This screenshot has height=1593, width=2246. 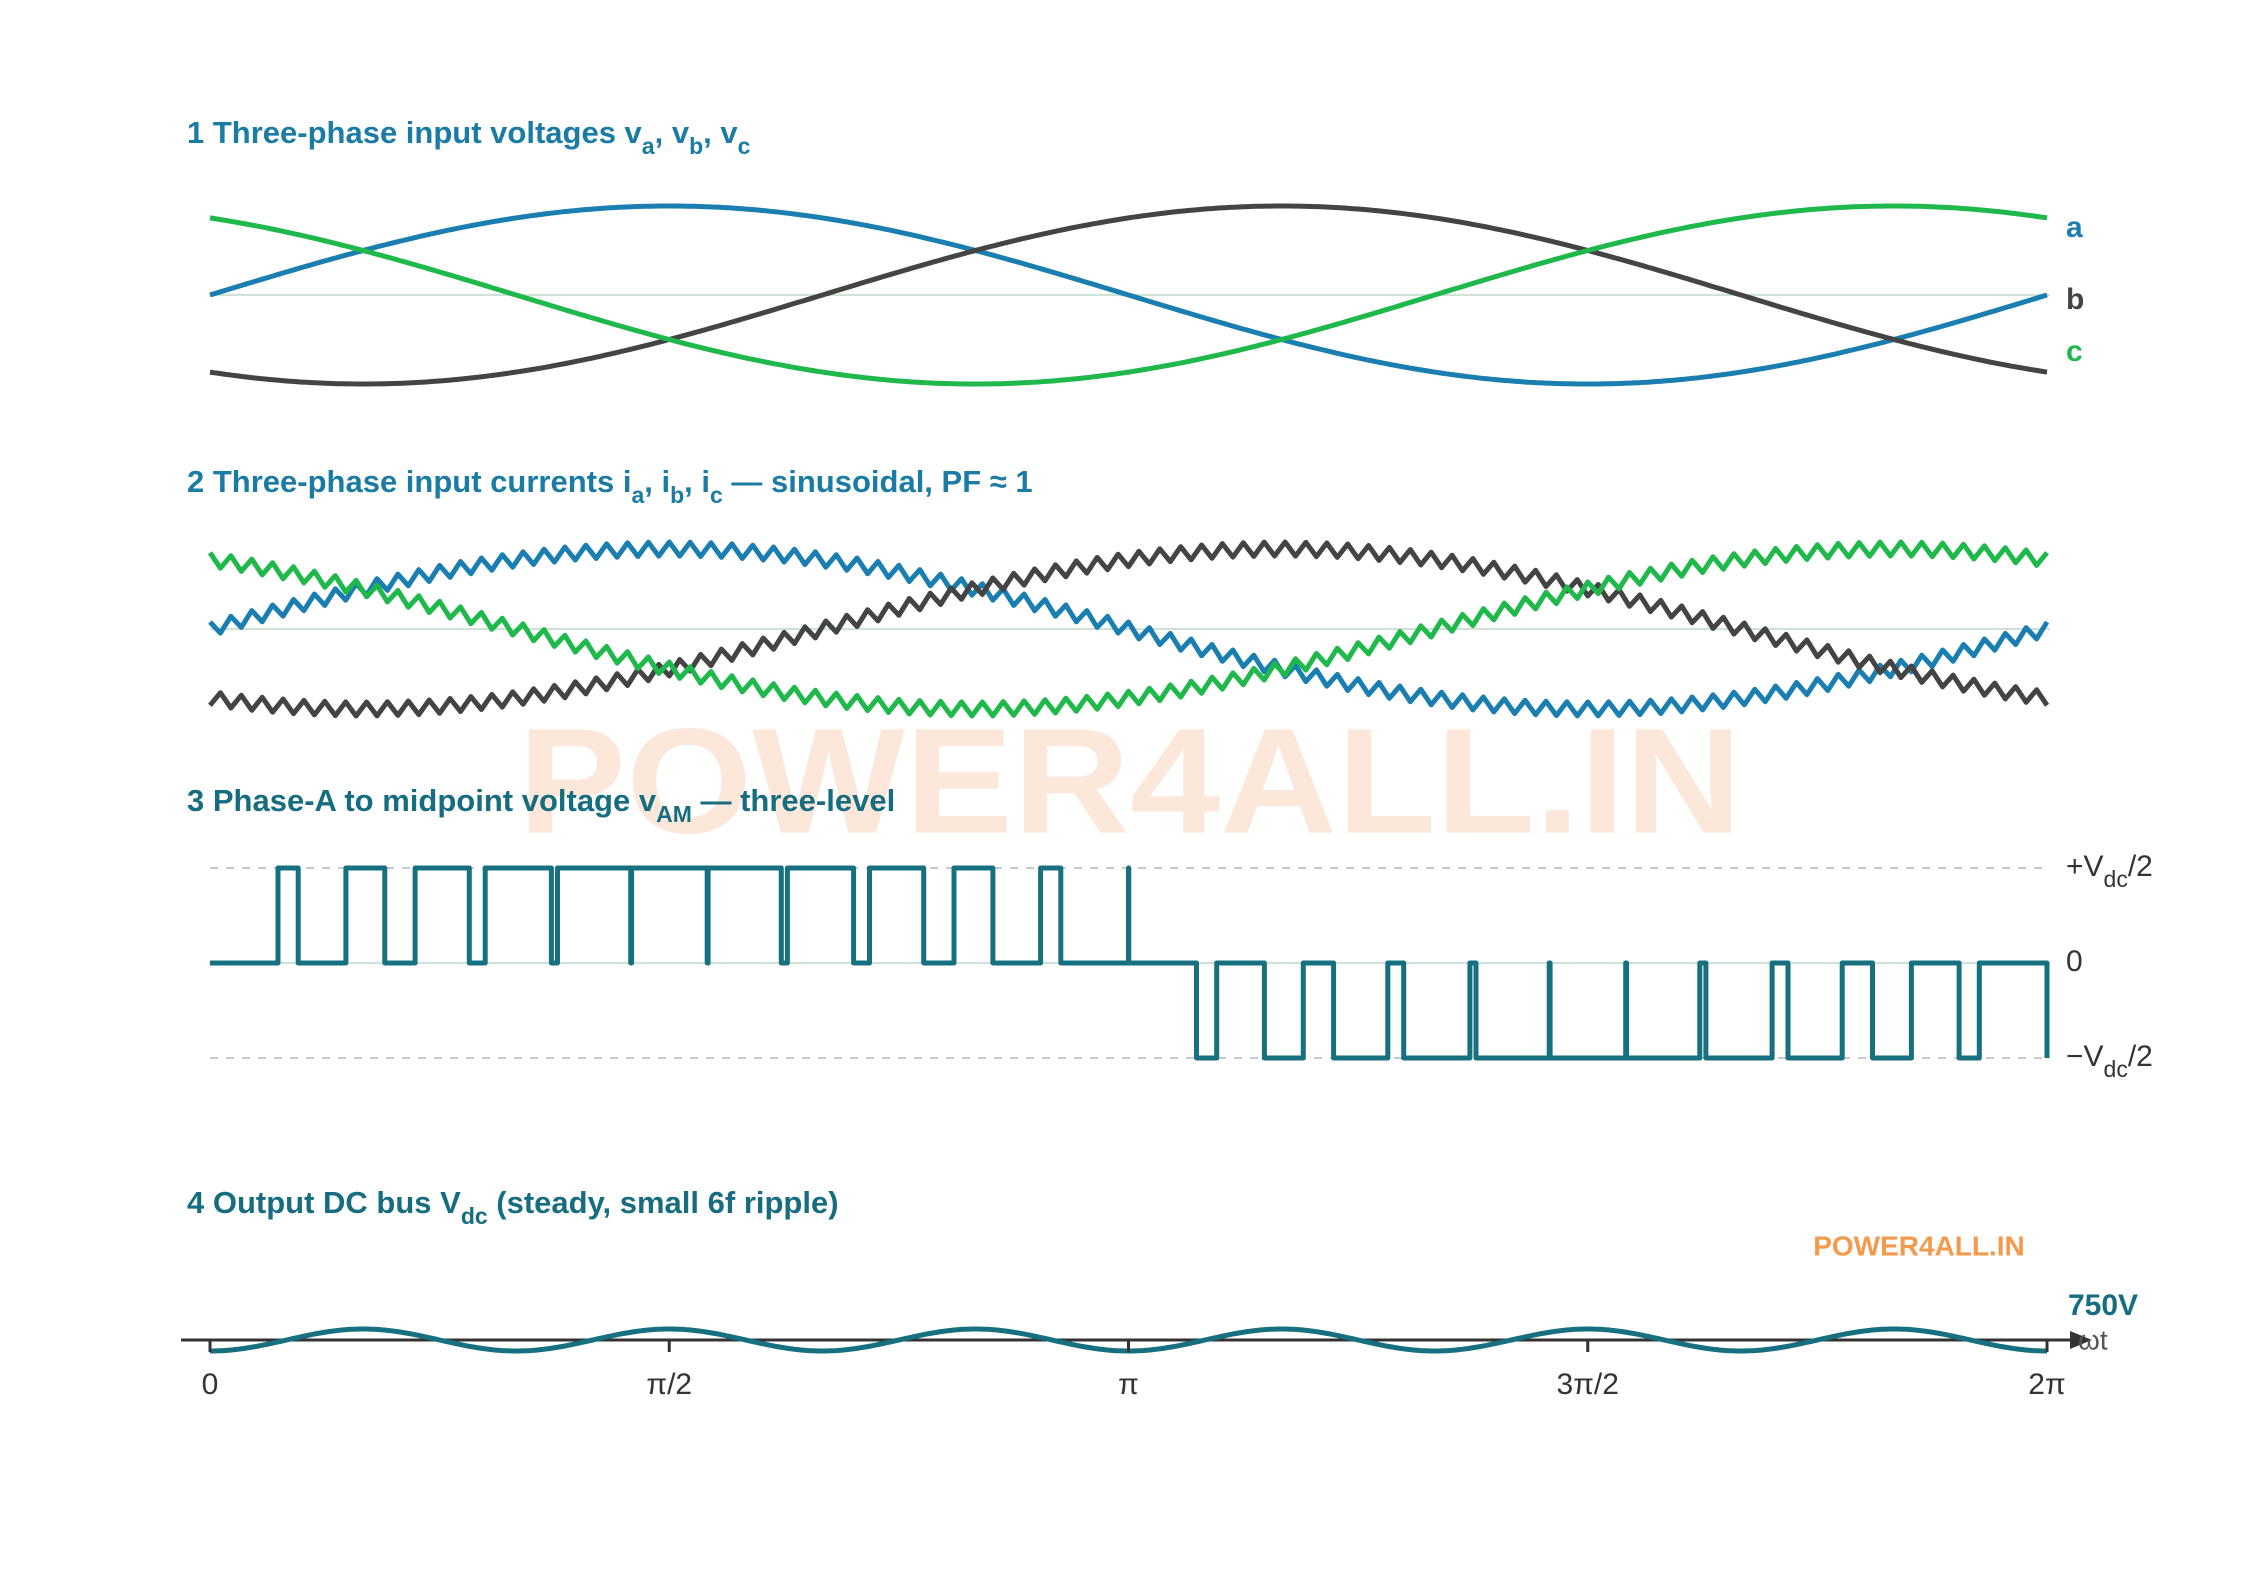 I want to click on level-label: −Vdc/2, so click(x=2109, y=1061).